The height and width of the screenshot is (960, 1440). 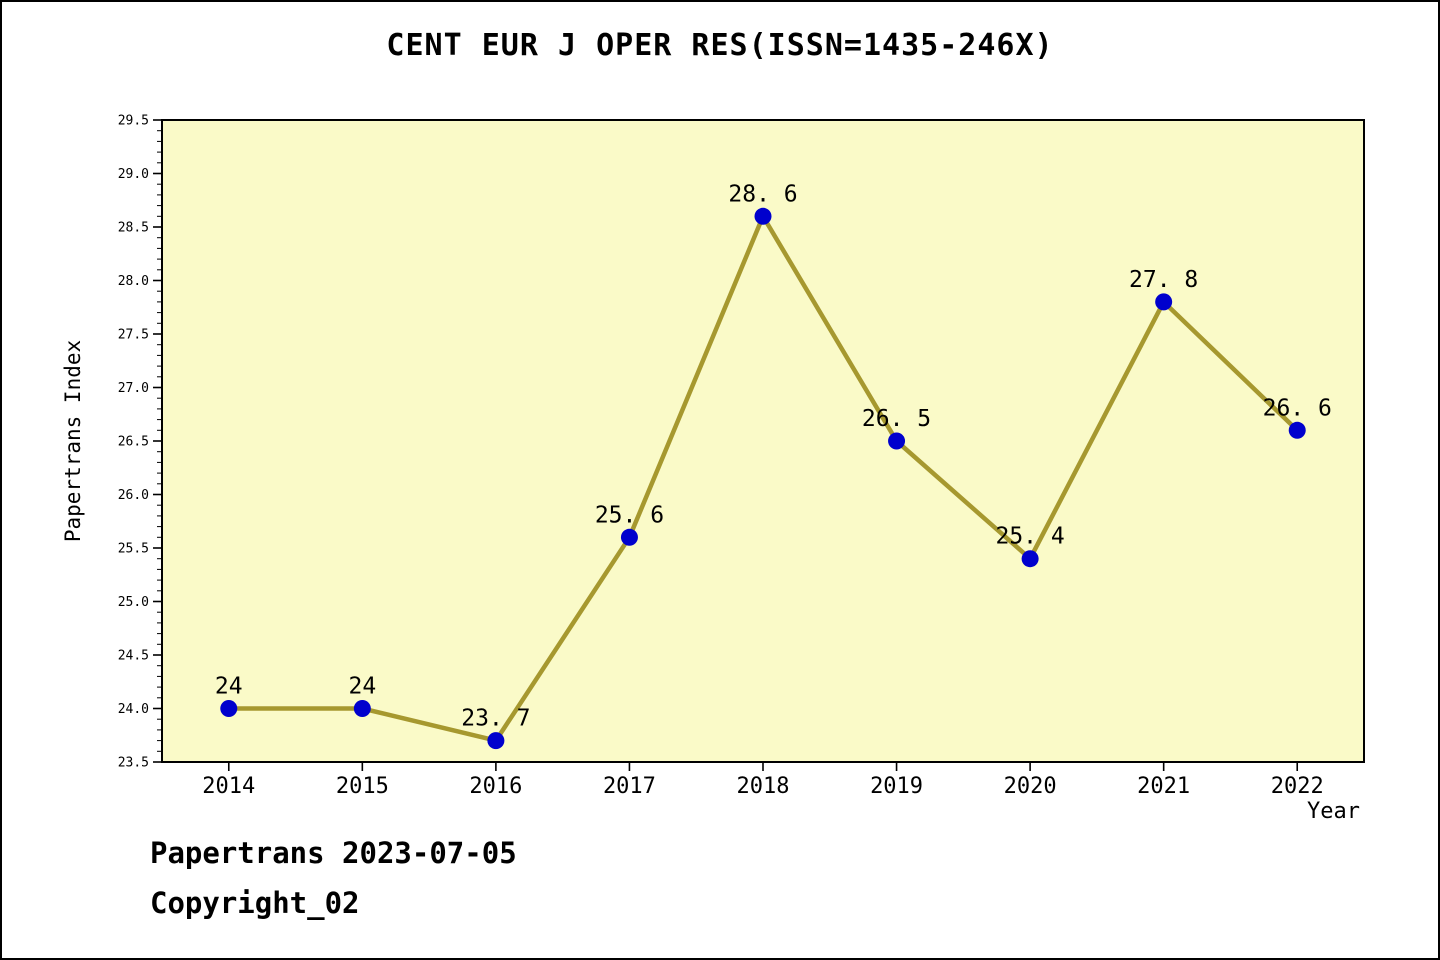 I want to click on x-tick-label: 2014, so click(x=228, y=786).